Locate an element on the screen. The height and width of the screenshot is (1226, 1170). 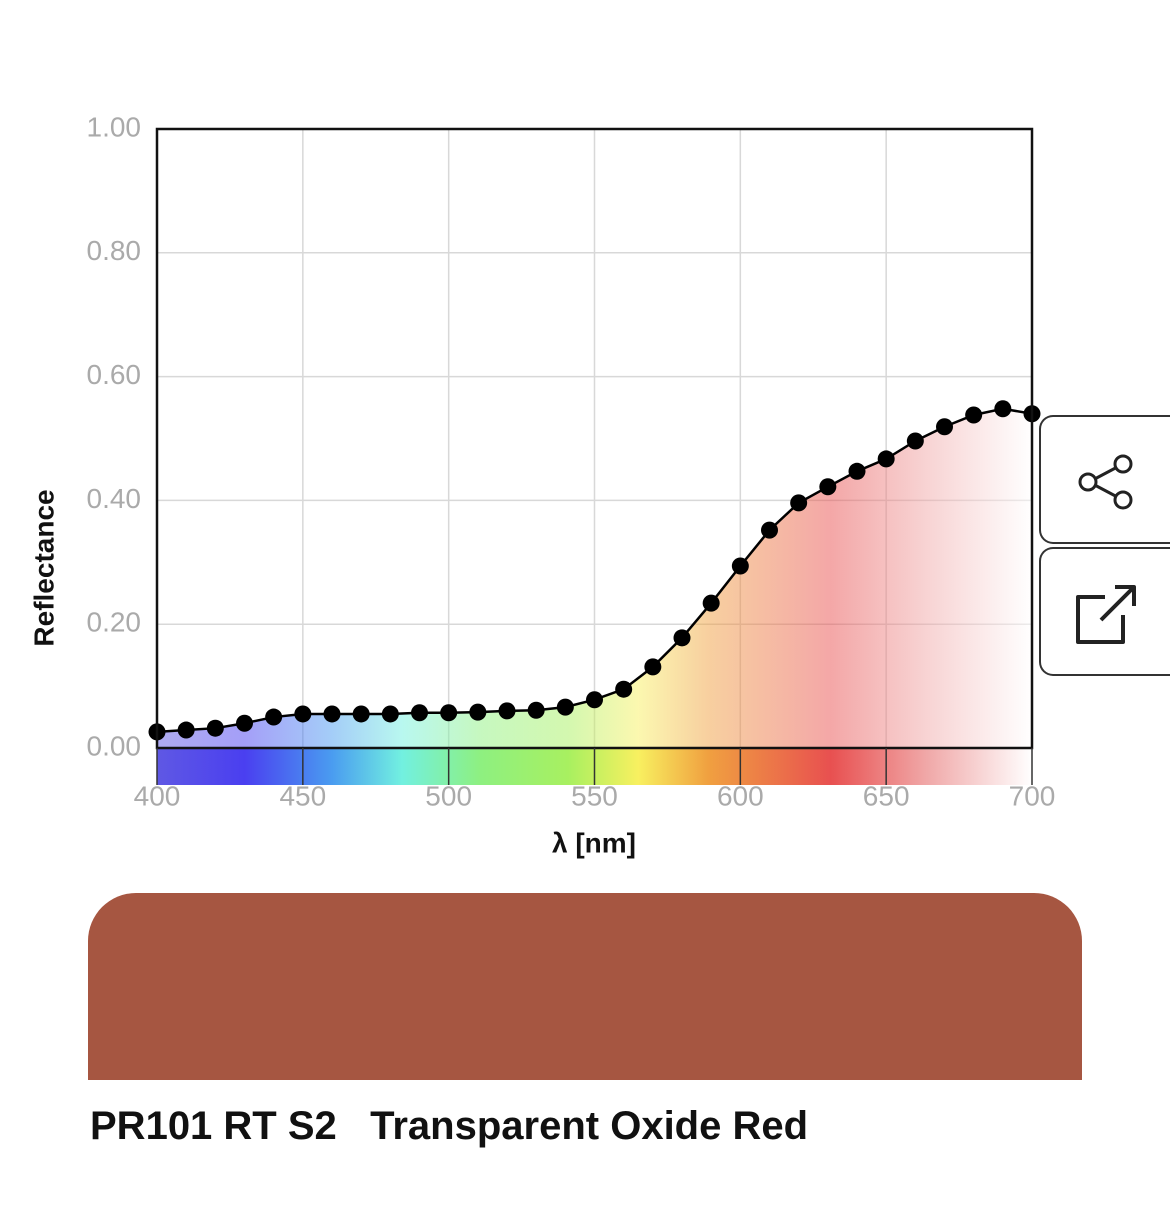
share-button is located at coordinates (1104, 479).